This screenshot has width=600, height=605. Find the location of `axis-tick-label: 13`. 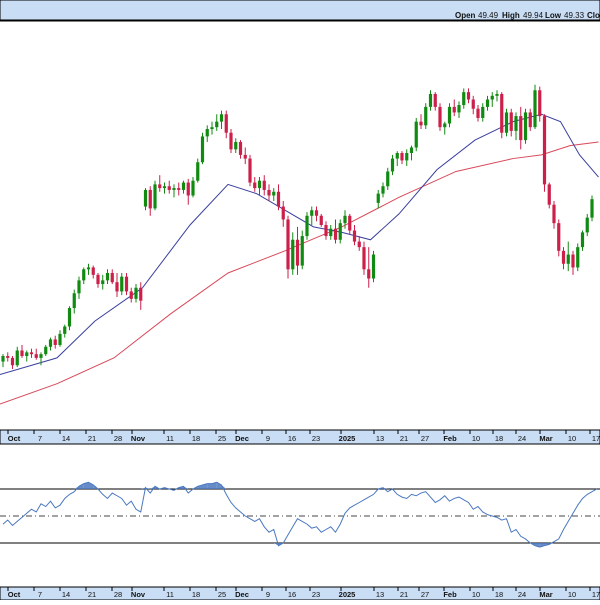

axis-tick-label: 13 is located at coordinates (380, 594).